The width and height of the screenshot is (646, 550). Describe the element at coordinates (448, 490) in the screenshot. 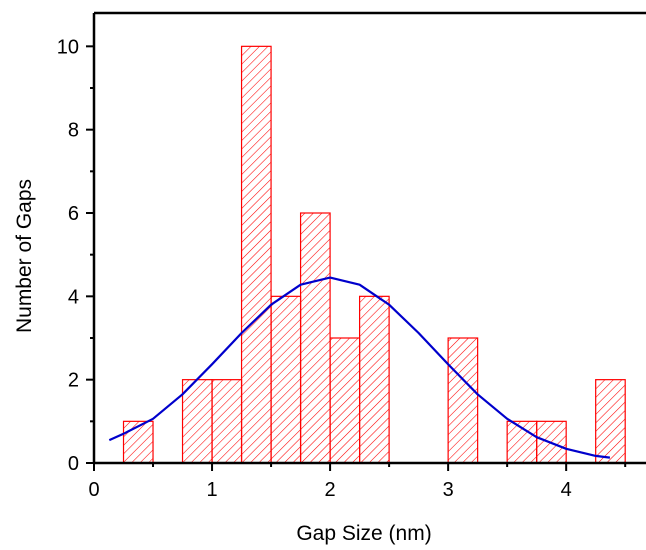

I see `x-tick-label-3: 3` at that location.